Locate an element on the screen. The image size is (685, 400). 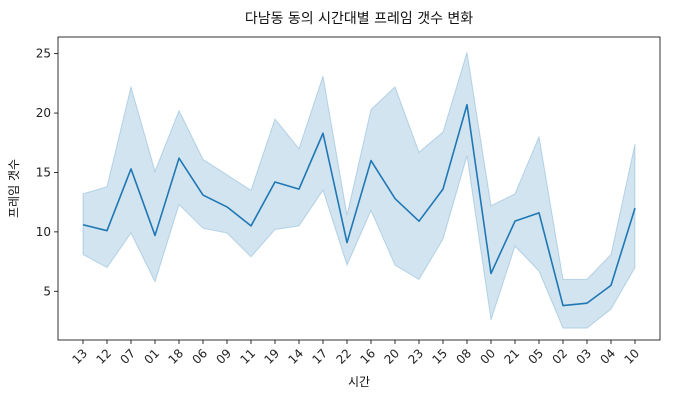
x-tick-label: 00 is located at coordinates (487, 356).